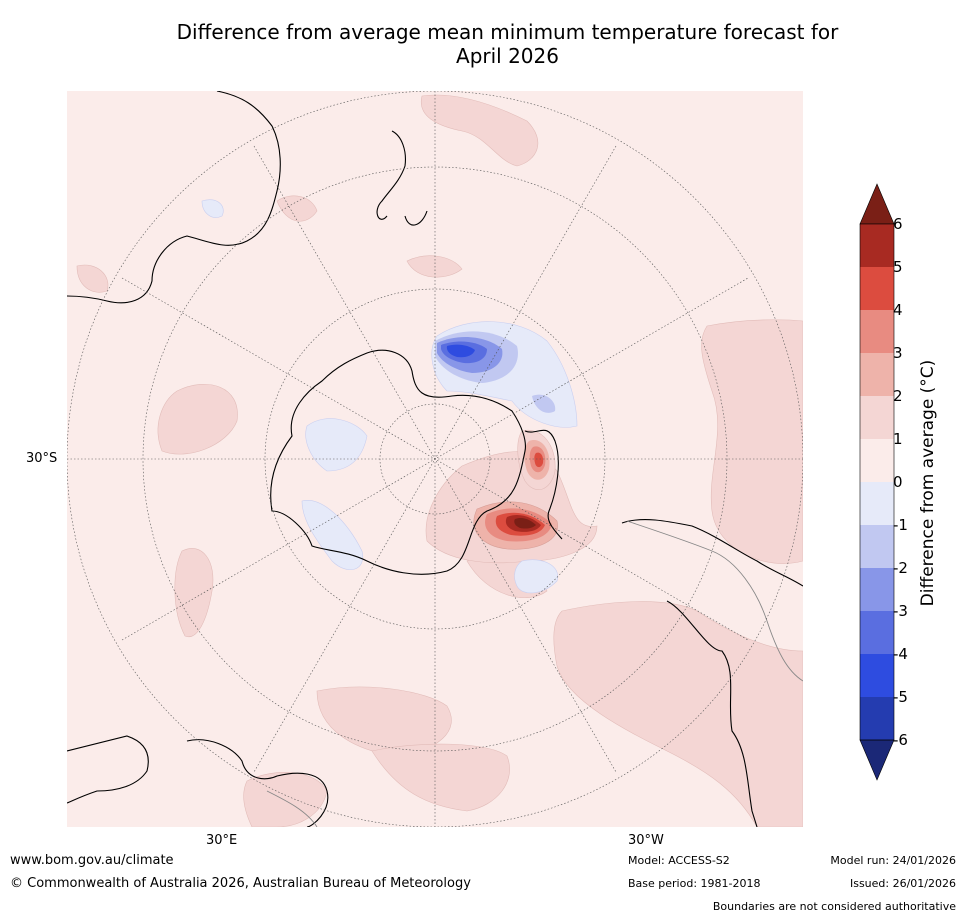  Describe the element at coordinates (900, 611) in the screenshot. I see `colorbar-tick: -3` at that location.